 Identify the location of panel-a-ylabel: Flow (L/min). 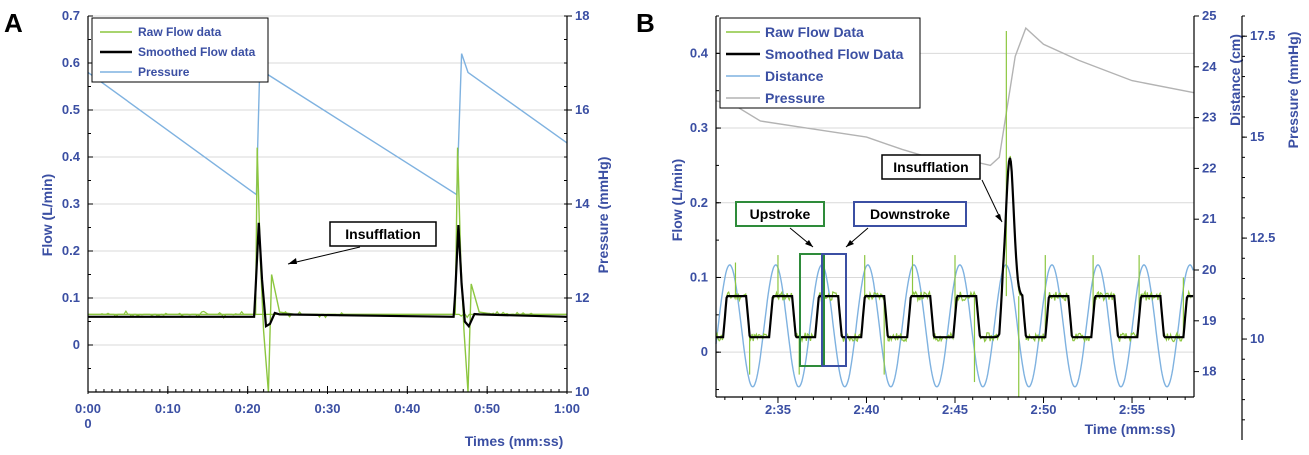
(47, 215).